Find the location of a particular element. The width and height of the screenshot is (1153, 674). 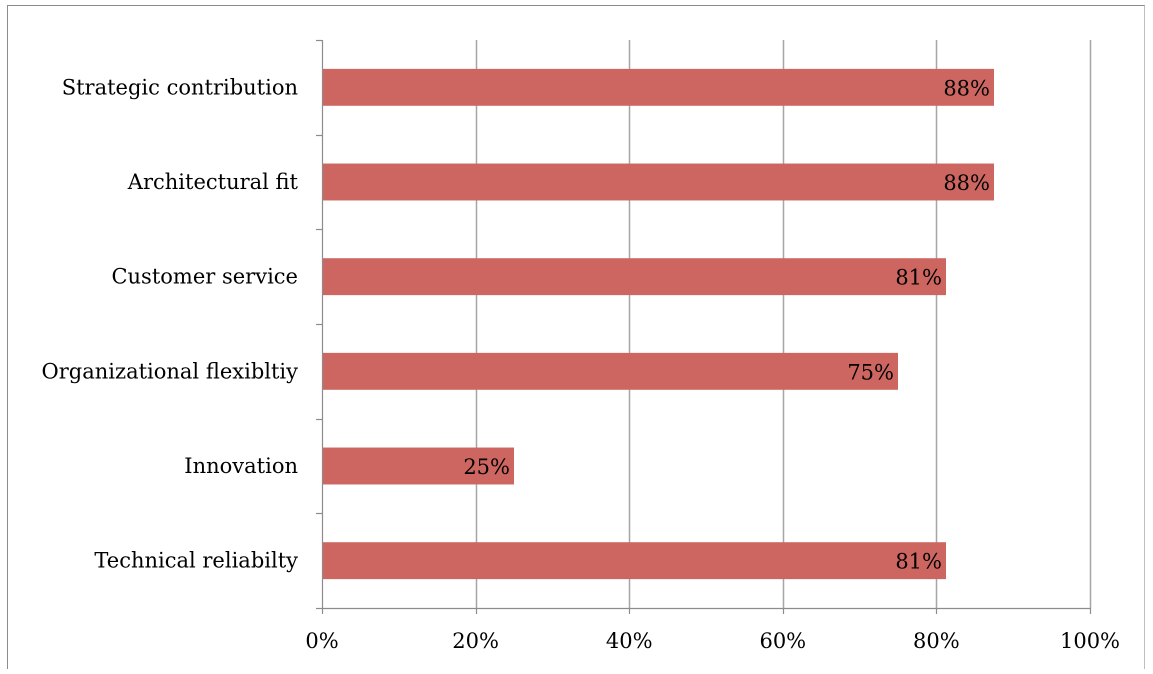

category-label: Architectural fit is located at coordinates (213, 182).